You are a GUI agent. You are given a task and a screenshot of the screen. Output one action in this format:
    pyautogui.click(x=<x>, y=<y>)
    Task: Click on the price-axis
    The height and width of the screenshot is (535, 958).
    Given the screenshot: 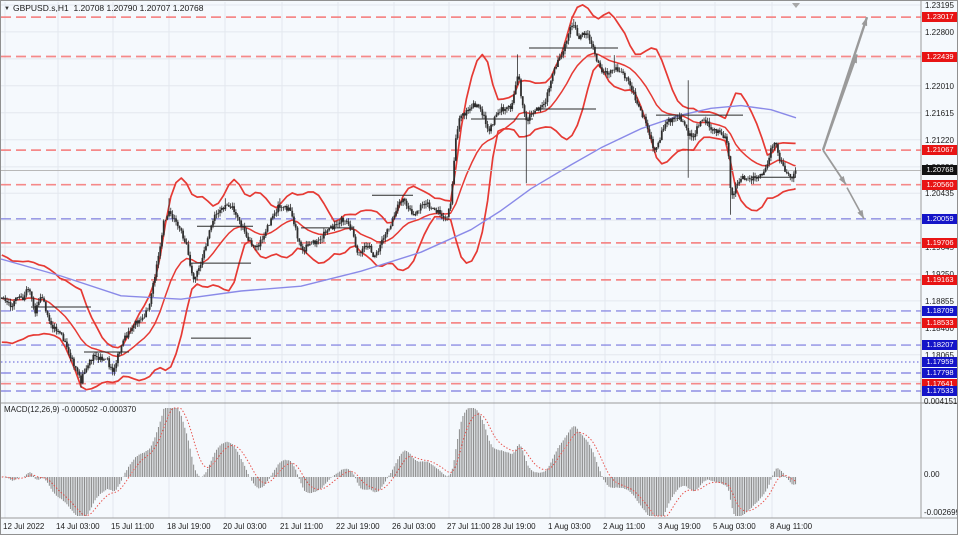 What is the action you would take?
    pyautogui.click(x=939, y=259)
    